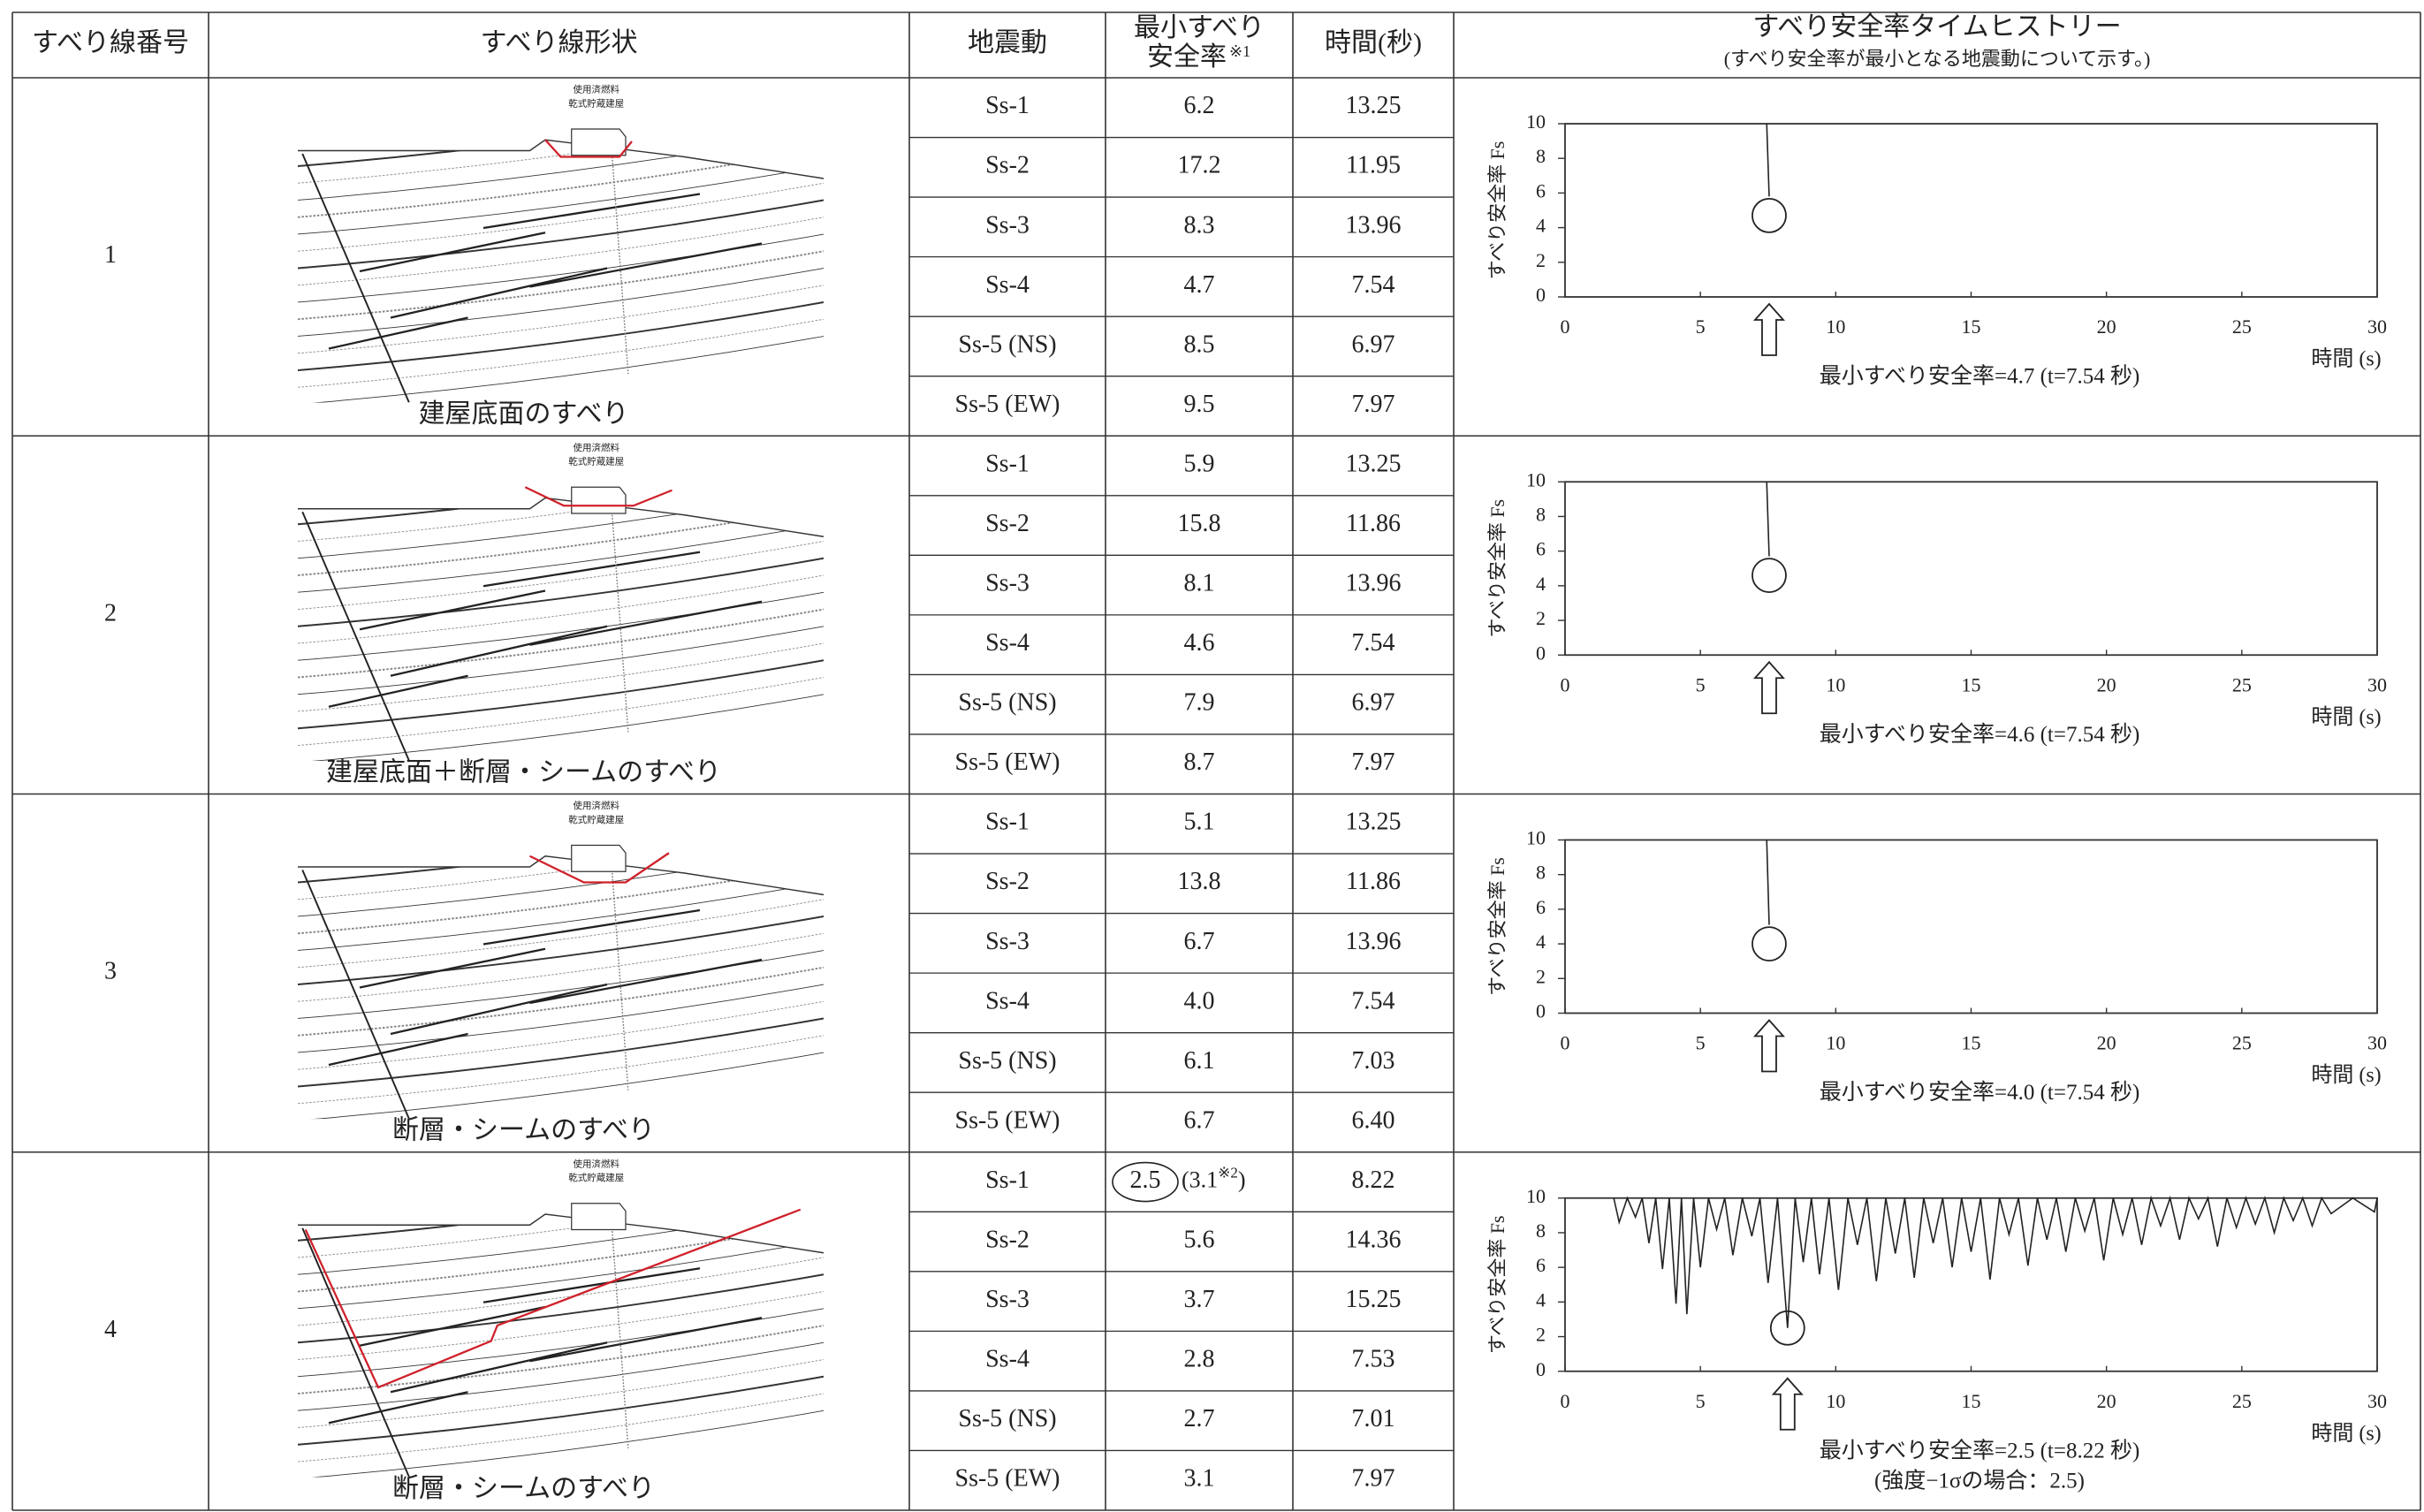 Image resolution: width=2424 pixels, height=1512 pixels. What do you see at coordinates (110, 255) in the screenshot?
I see `slip-number: 1` at bounding box center [110, 255].